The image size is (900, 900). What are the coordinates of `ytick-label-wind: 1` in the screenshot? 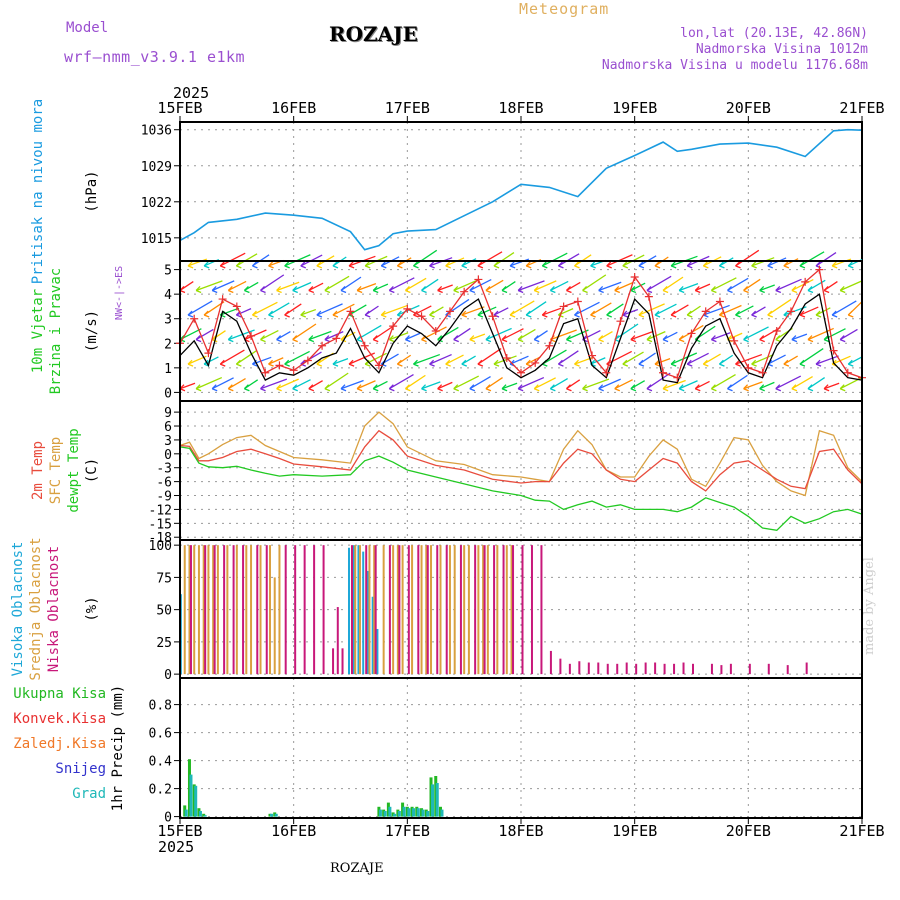 It's located at (168, 369).